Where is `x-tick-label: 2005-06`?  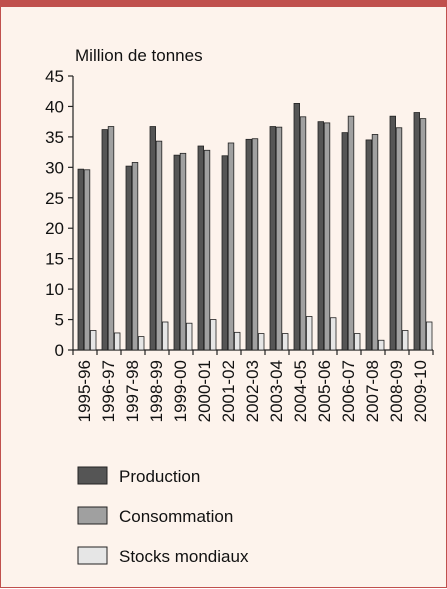 x-tick-label: 2005-06 is located at coordinates (324, 391).